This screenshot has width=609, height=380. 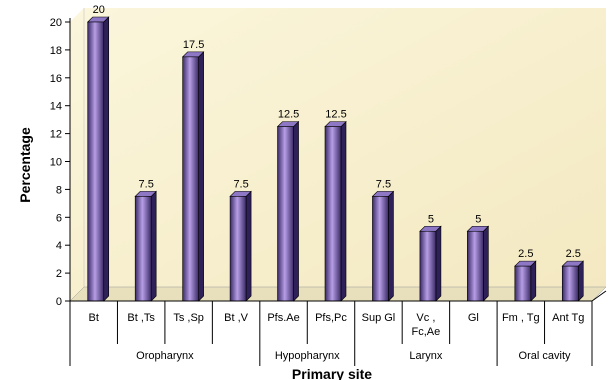 What do you see at coordinates (25, 165) in the screenshot?
I see `y-axis-title: Percentage` at bounding box center [25, 165].